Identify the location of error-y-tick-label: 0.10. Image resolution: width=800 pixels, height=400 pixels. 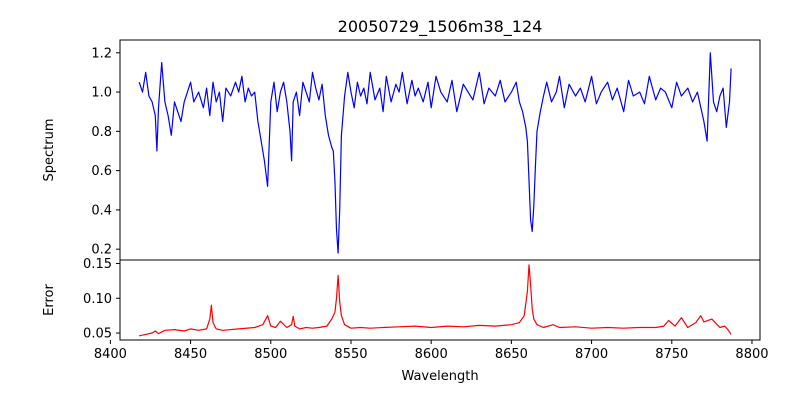
(97, 299).